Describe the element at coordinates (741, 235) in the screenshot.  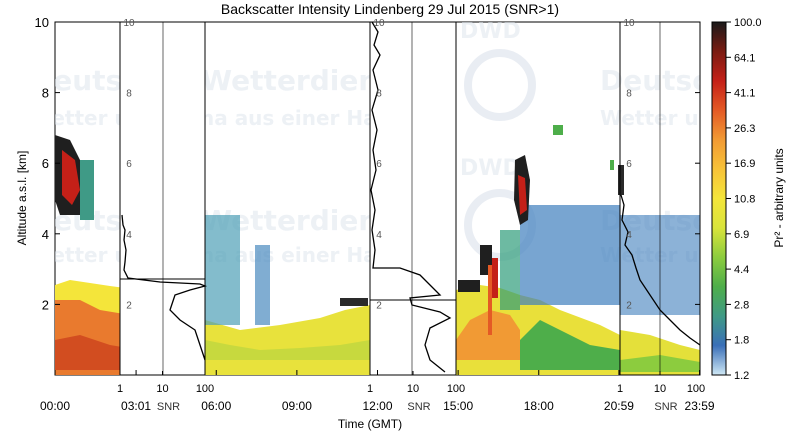
I see `colorbar-tick-label: 6.9` at that location.